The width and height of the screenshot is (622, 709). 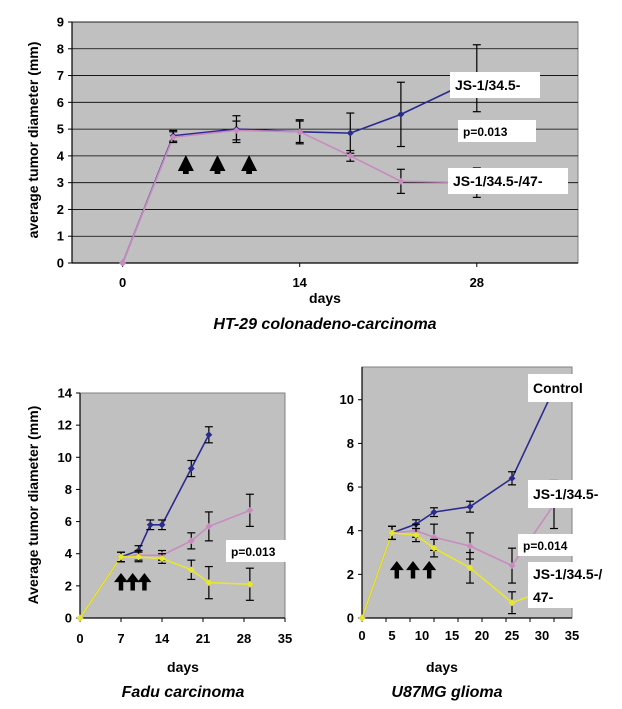 What do you see at coordinates (446, 692) in the screenshot?
I see `chart-title: U87MG glioma` at bounding box center [446, 692].